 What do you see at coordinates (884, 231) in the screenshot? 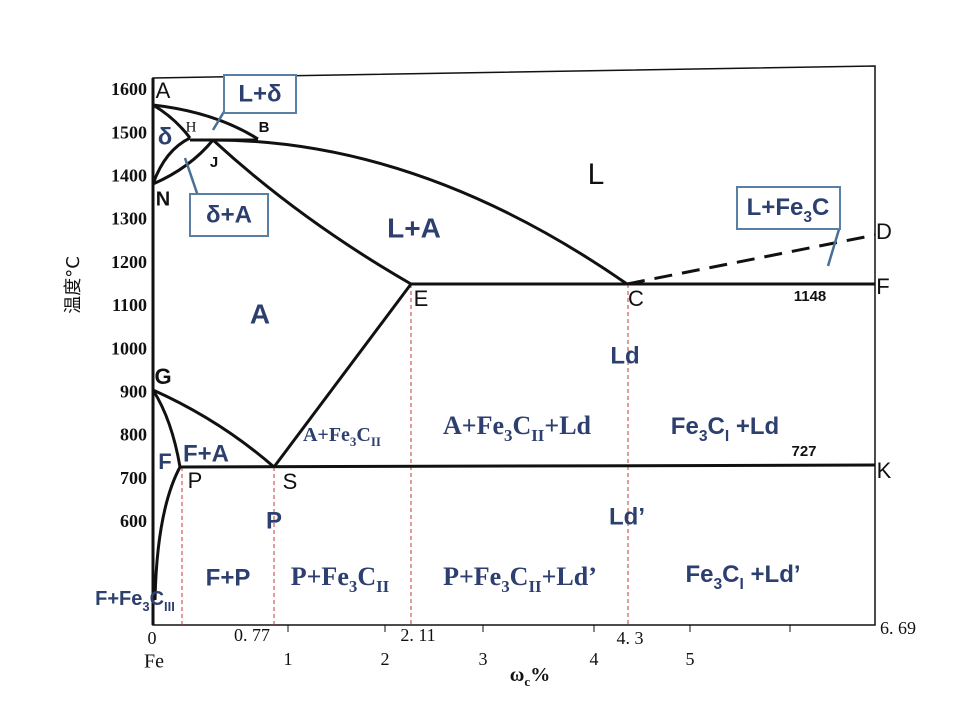
I see `point-label: D` at bounding box center [884, 231].